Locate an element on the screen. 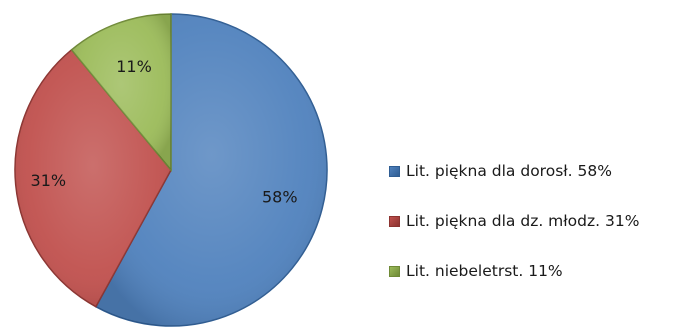  legend-item-3: Lit. niebeletrst. 11% is located at coordinates (539, 271).